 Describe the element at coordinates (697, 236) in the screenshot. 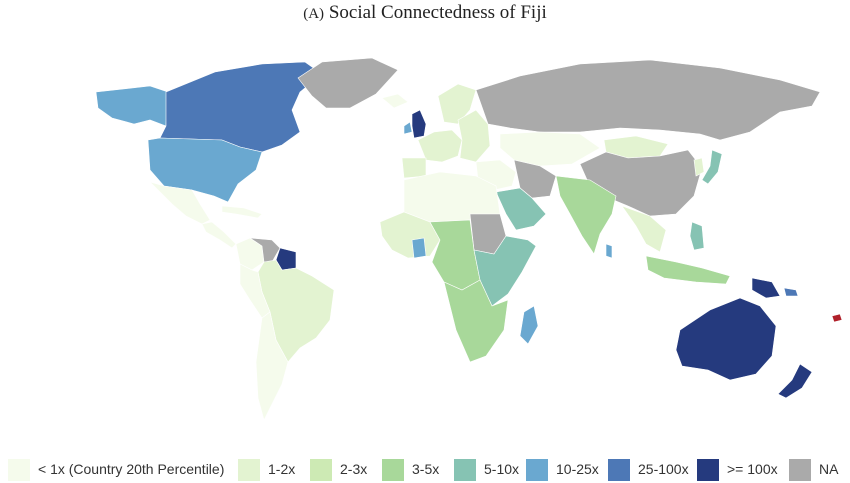

I see `region-philippines` at that location.